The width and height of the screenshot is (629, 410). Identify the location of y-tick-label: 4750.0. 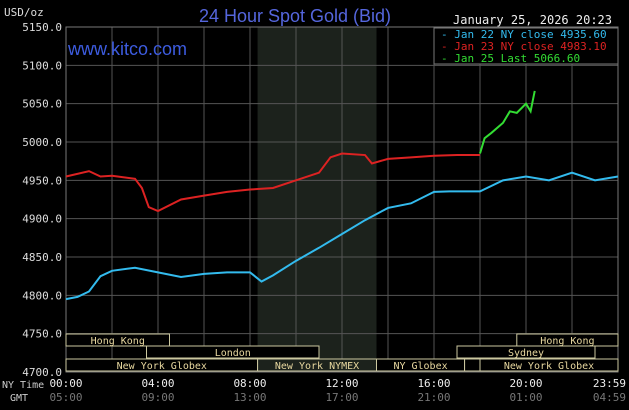
(42, 334).